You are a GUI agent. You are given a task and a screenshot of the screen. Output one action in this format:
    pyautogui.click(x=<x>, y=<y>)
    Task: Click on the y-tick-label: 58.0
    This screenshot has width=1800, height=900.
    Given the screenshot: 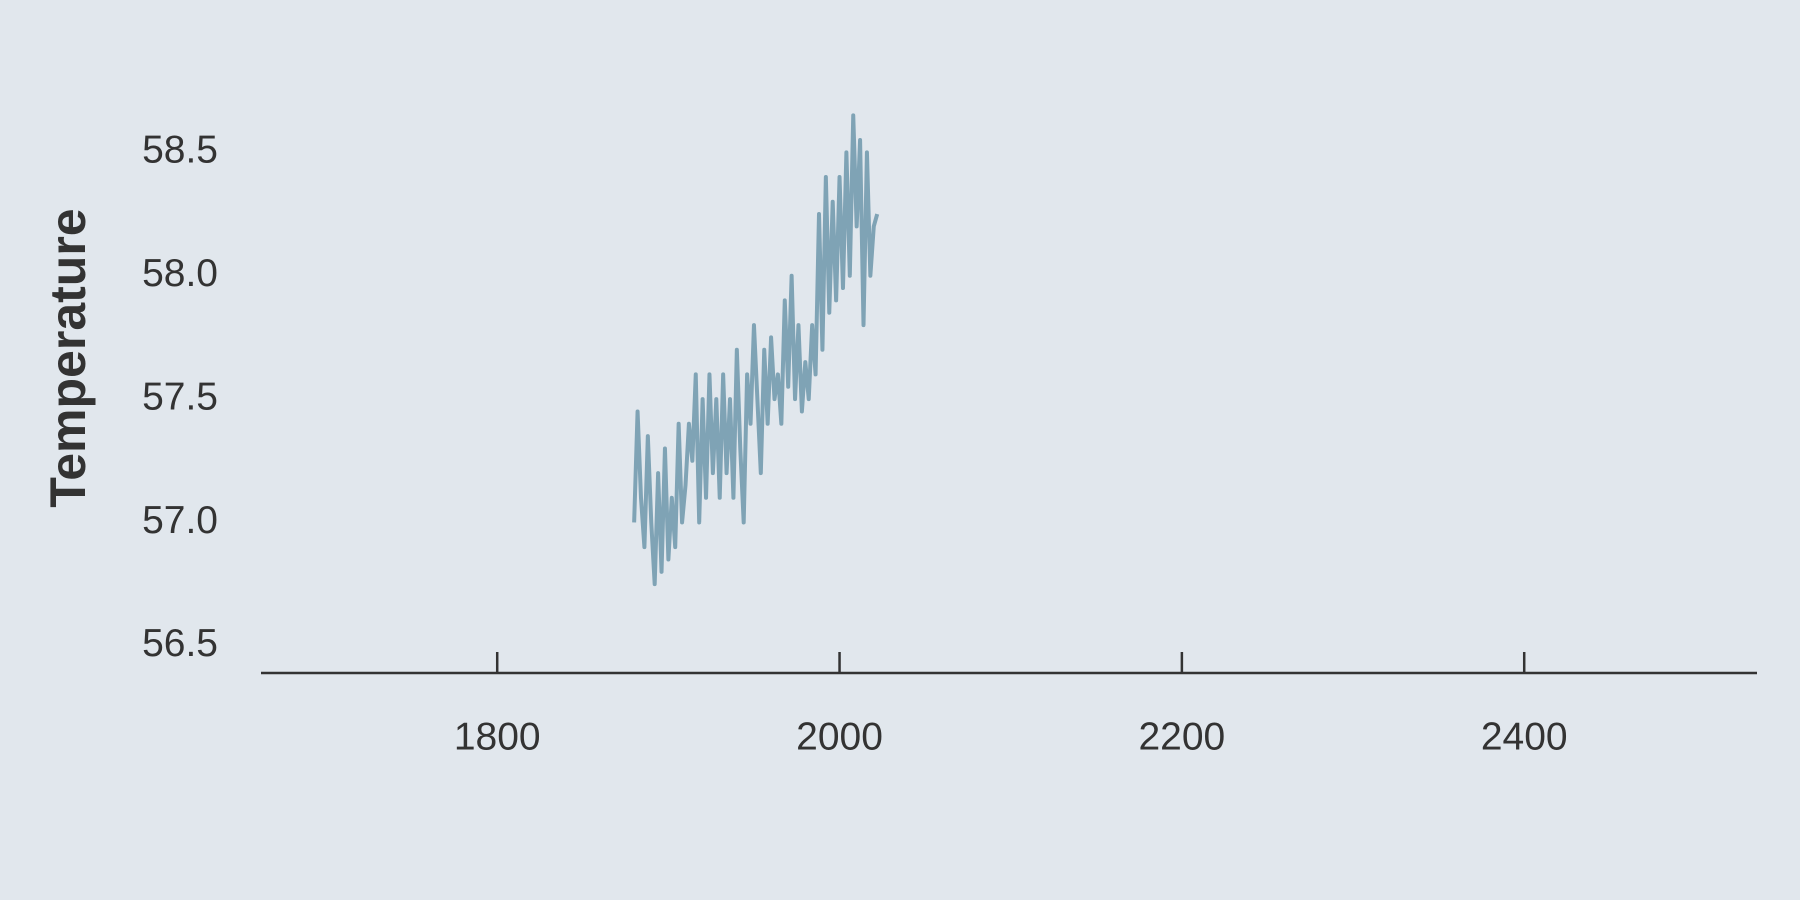 What is the action you would take?
    pyautogui.click(x=180, y=273)
    